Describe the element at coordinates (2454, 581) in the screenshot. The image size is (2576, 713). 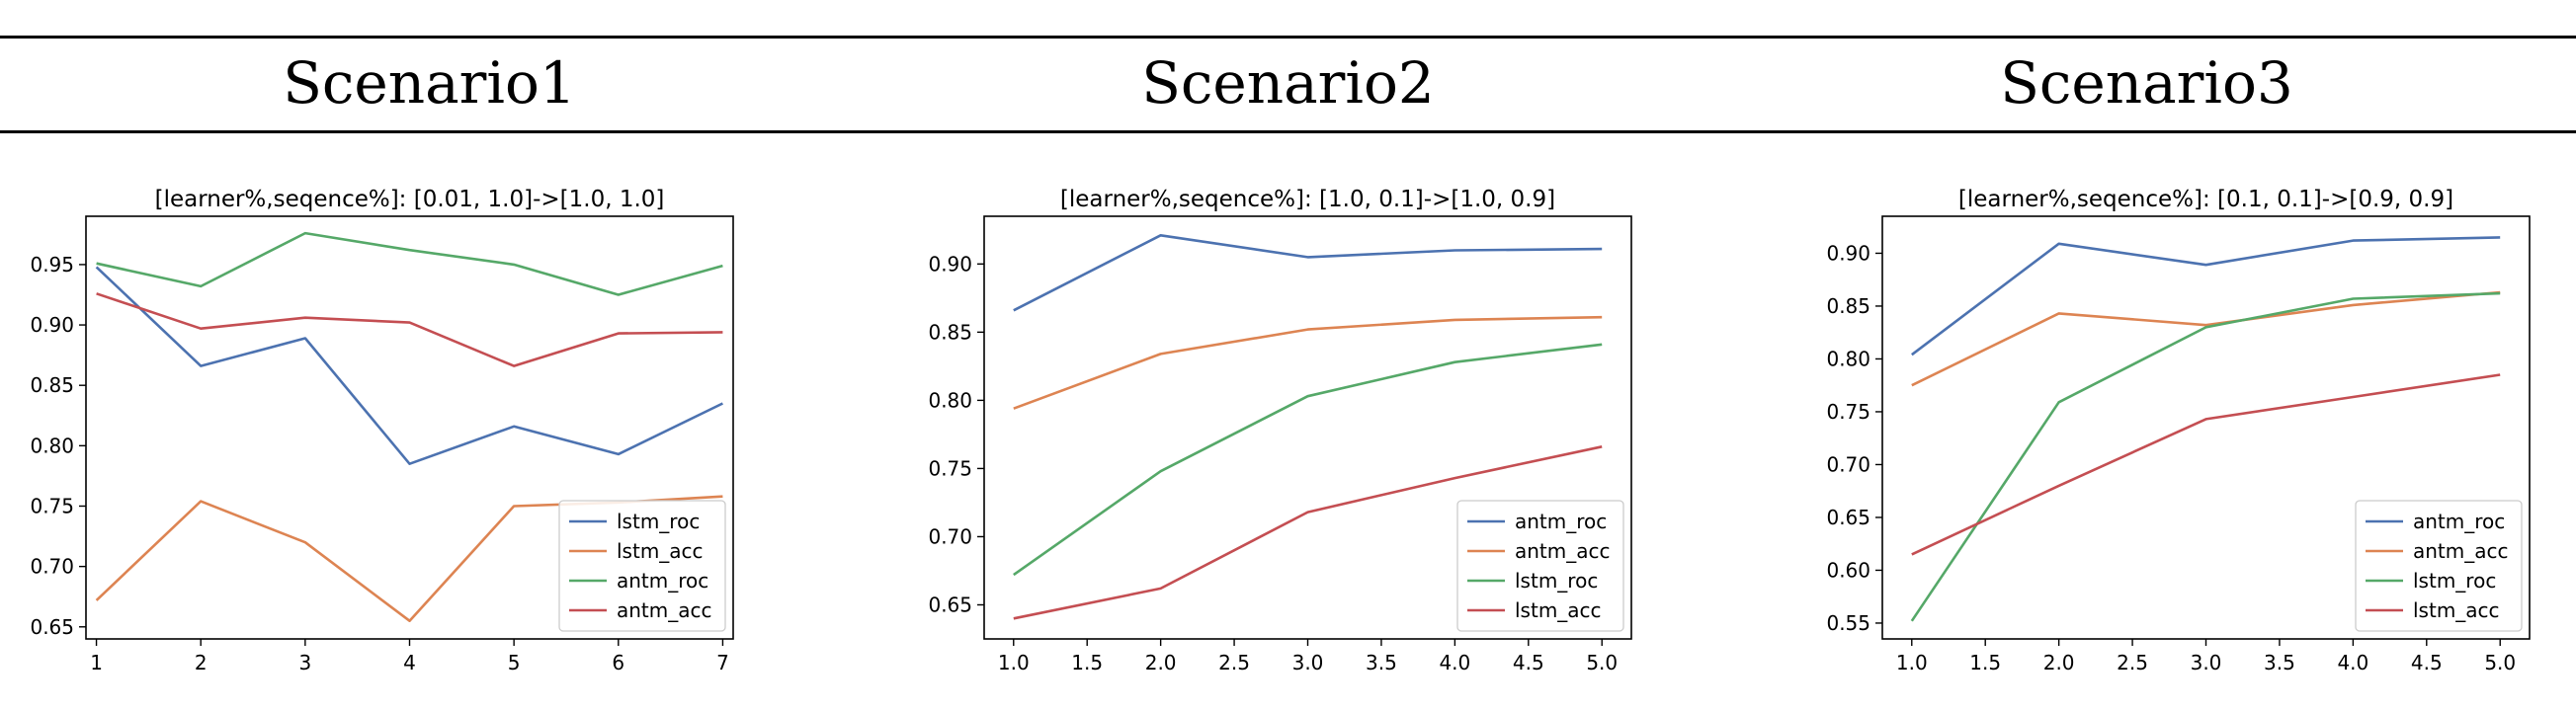
I see `chart-3-legend-label-lstm_roc: lstm_roc` at that location.